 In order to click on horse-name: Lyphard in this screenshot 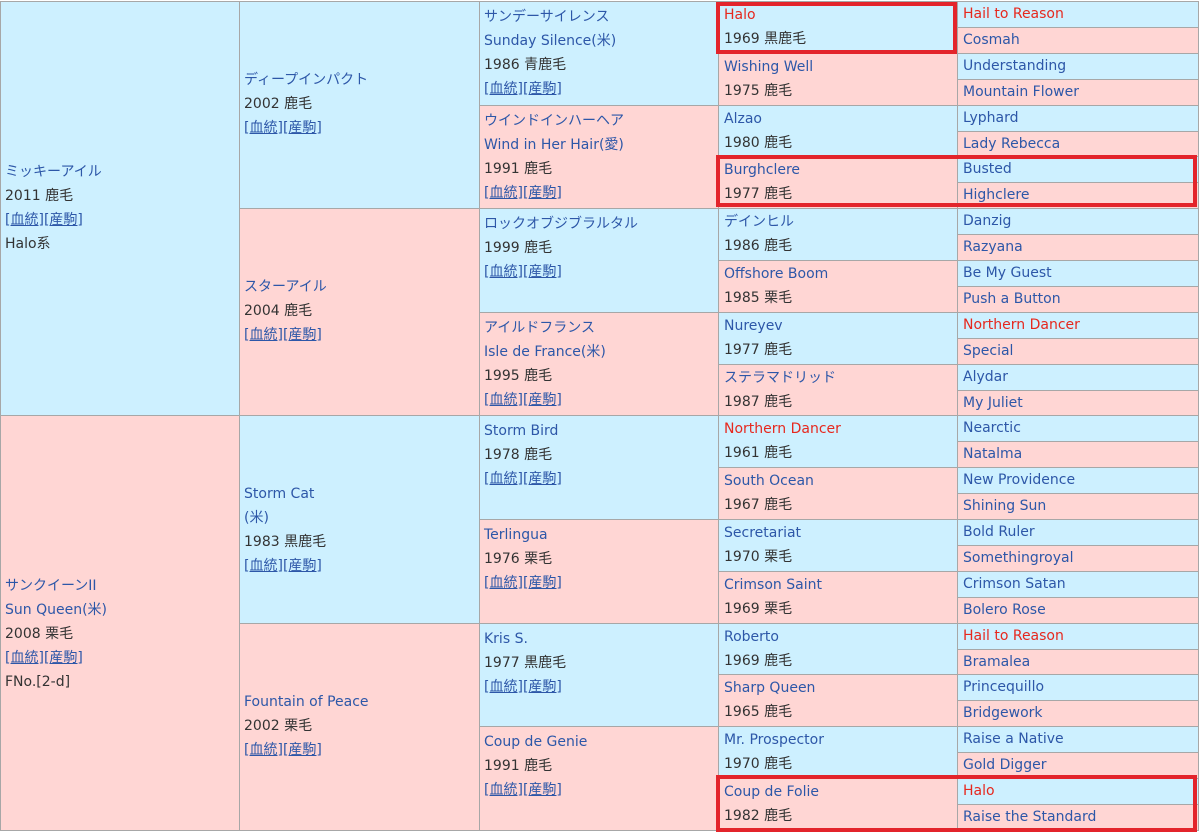, I will do `click(991, 118)`.